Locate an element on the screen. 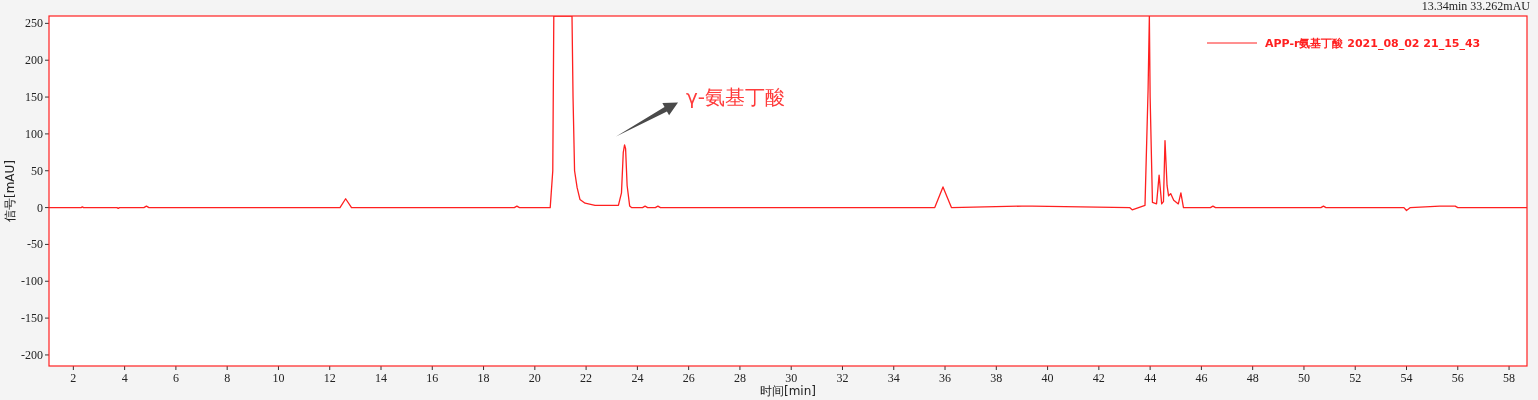 This screenshot has height=400, width=1538. x-tick-label: 14 is located at coordinates (381, 378).